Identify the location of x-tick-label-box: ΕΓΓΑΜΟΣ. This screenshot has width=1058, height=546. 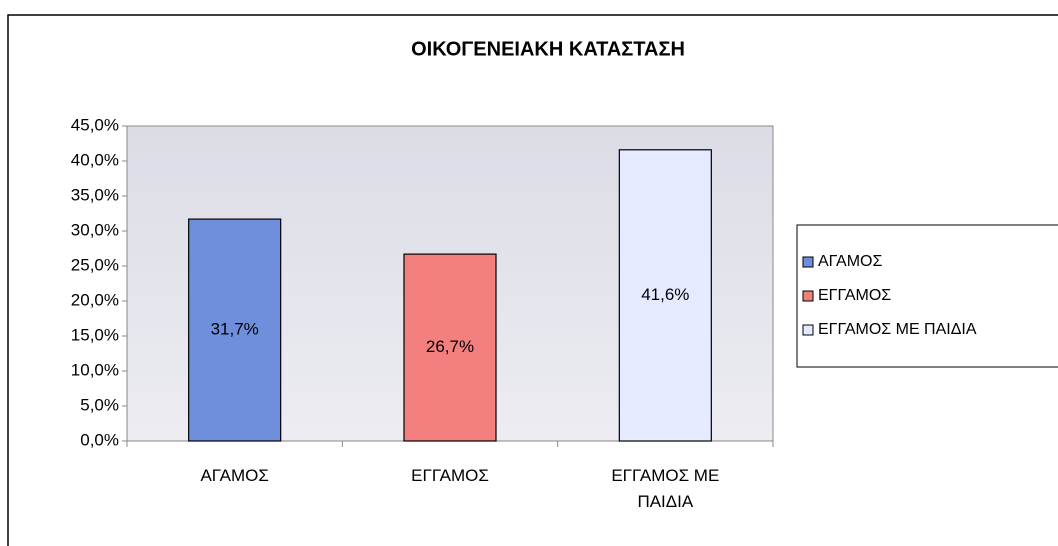
(450, 475).